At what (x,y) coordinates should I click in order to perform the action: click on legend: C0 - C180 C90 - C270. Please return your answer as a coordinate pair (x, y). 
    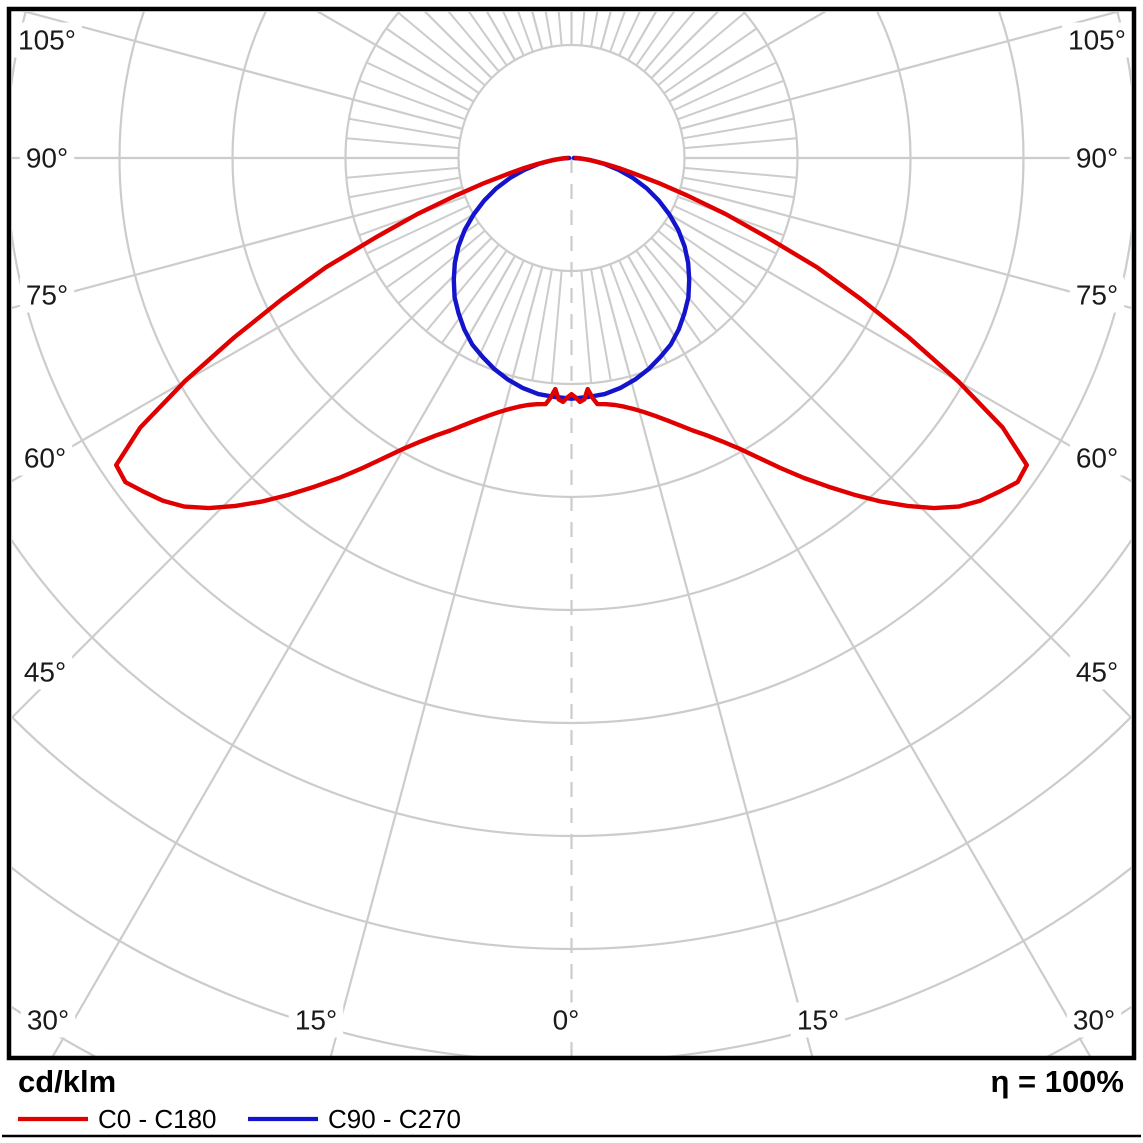
    Looking at the image, I should click on (239, 1119).